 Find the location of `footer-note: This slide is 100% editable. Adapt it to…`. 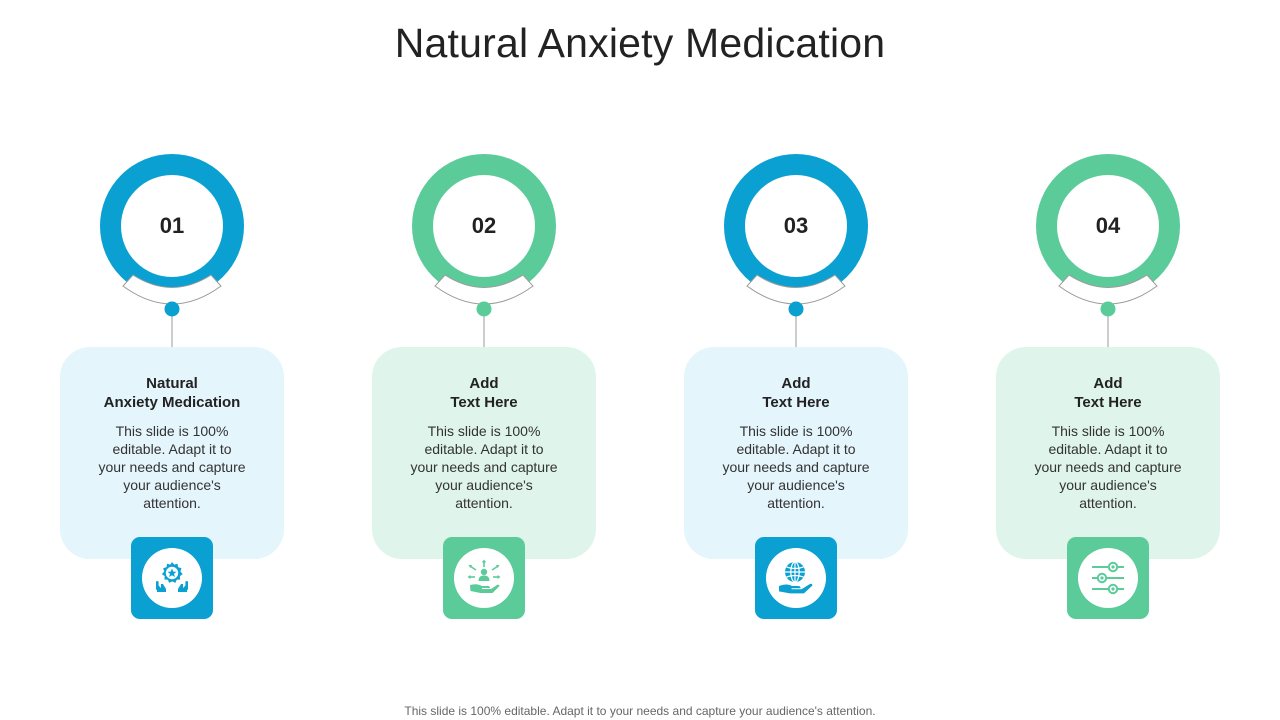

footer-note: This slide is 100% editable. Adapt it to… is located at coordinates (640, 711).